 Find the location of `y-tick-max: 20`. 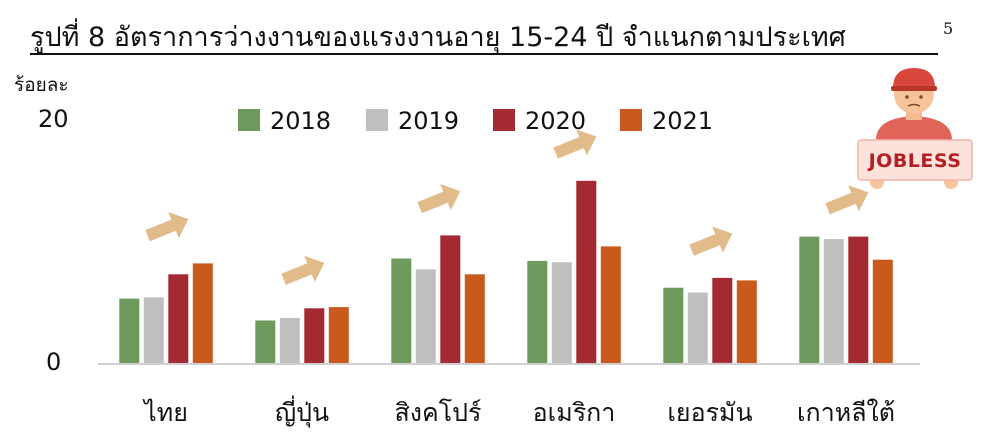

y-tick-max: 20 is located at coordinates (53, 119).